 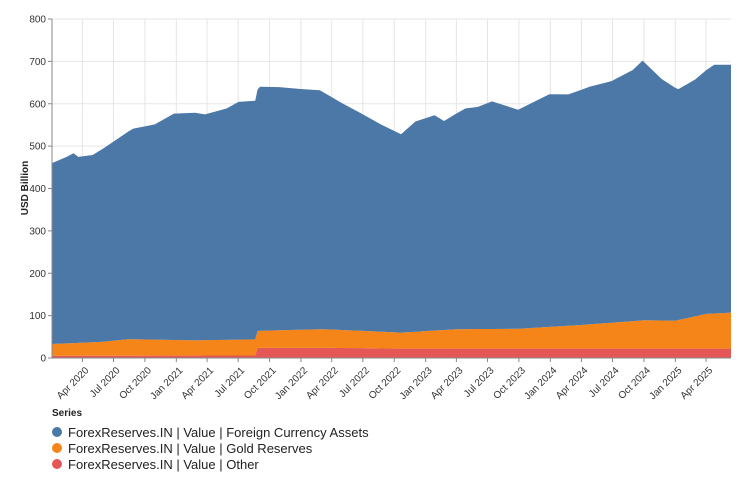 What do you see at coordinates (37, 147) in the screenshot?
I see `y-tick-label: 500` at bounding box center [37, 147].